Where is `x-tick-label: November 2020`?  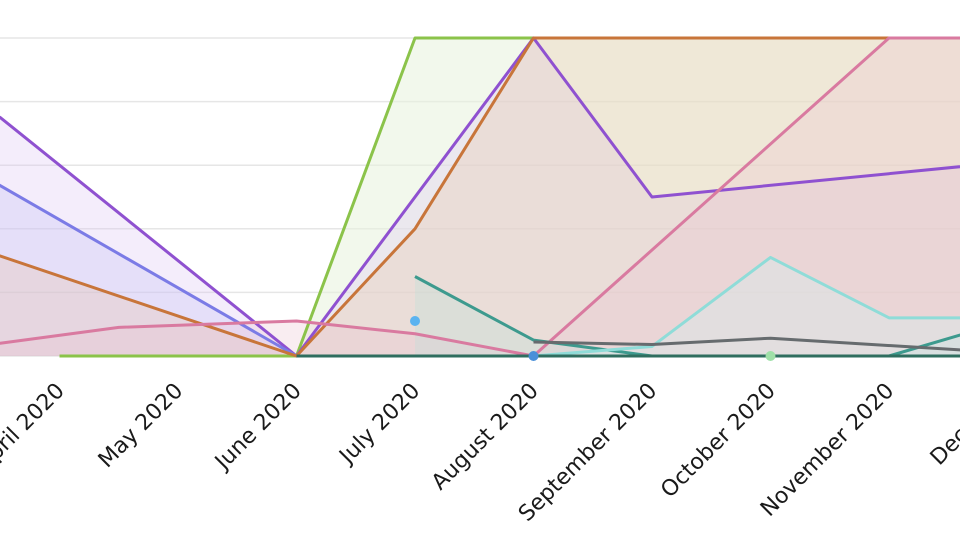
x-tick-label: November 2020 is located at coordinates (827, 450).